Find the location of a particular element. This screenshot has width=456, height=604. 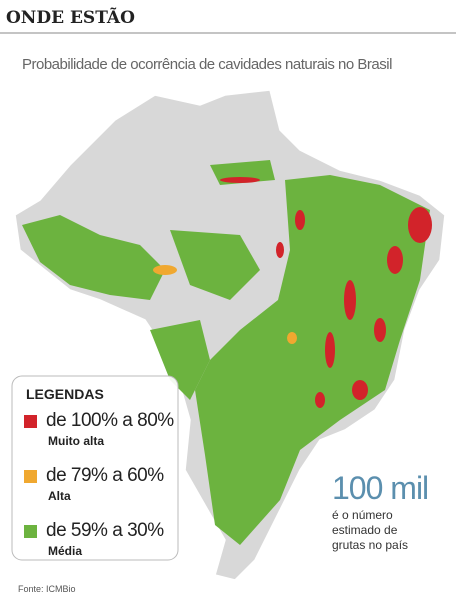

title: ONDE ESTÃO is located at coordinates (70, 18).